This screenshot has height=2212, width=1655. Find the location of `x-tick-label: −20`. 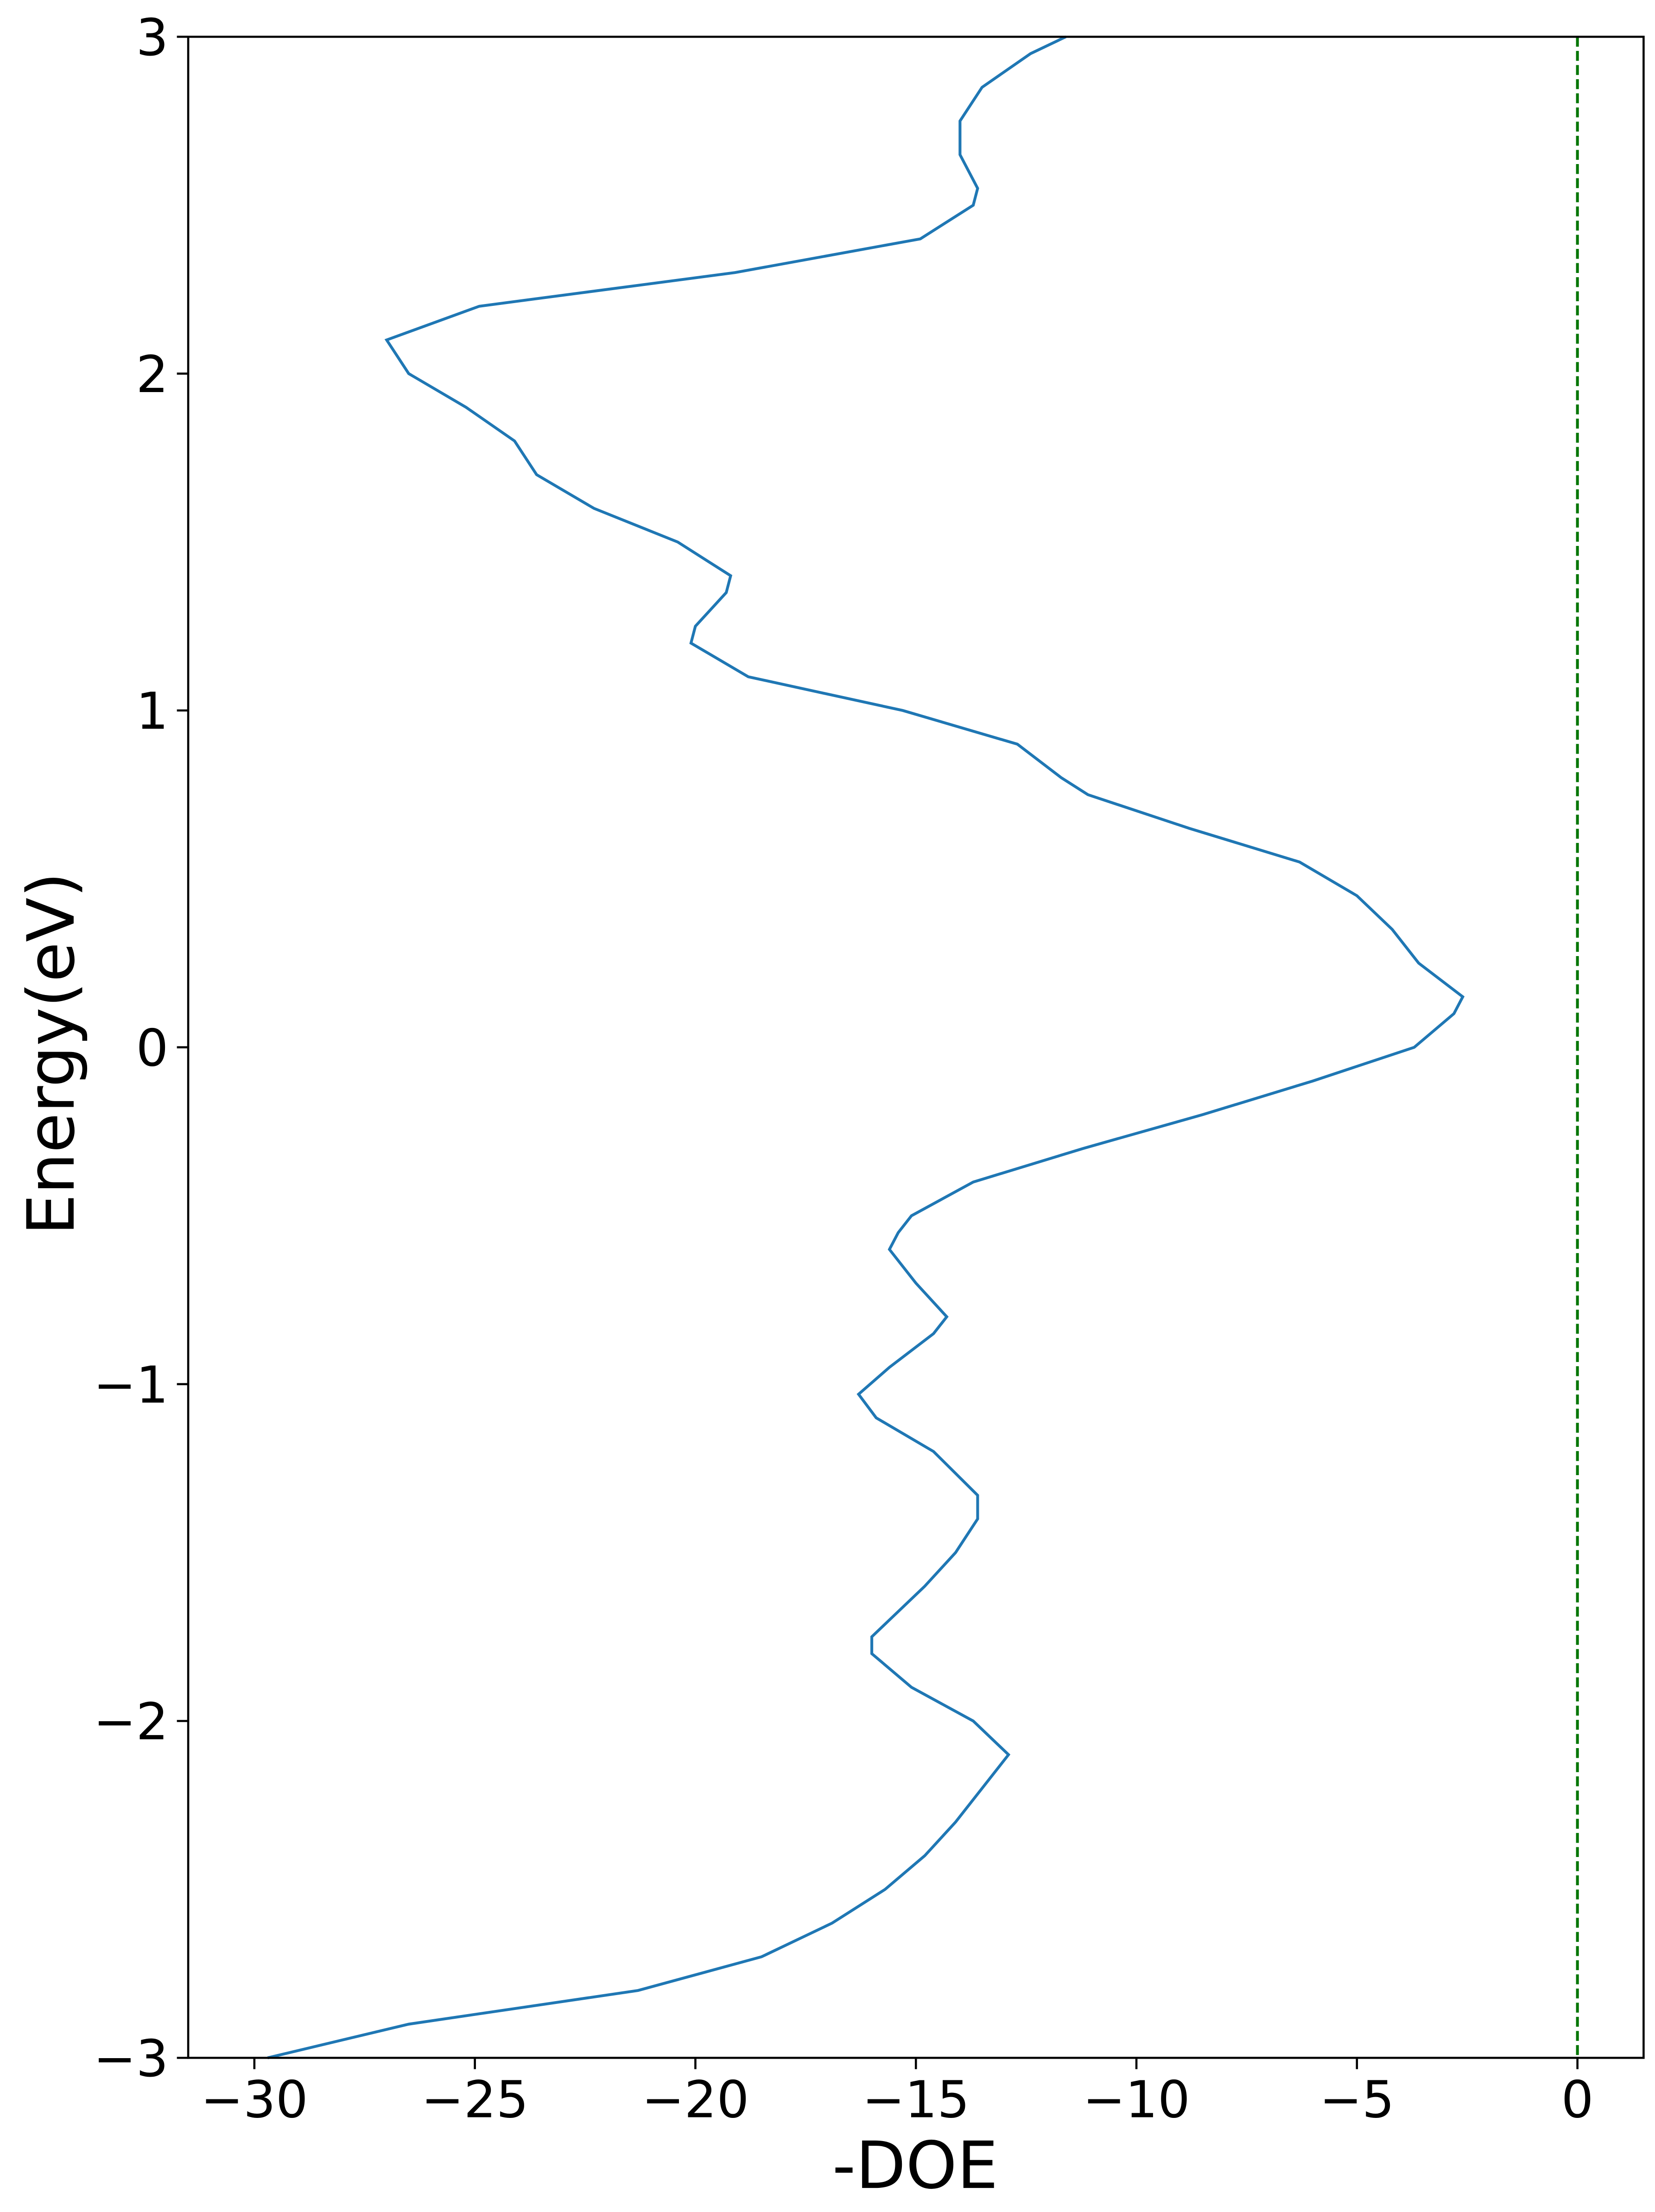

x-tick-label: −20 is located at coordinates (695, 2100).